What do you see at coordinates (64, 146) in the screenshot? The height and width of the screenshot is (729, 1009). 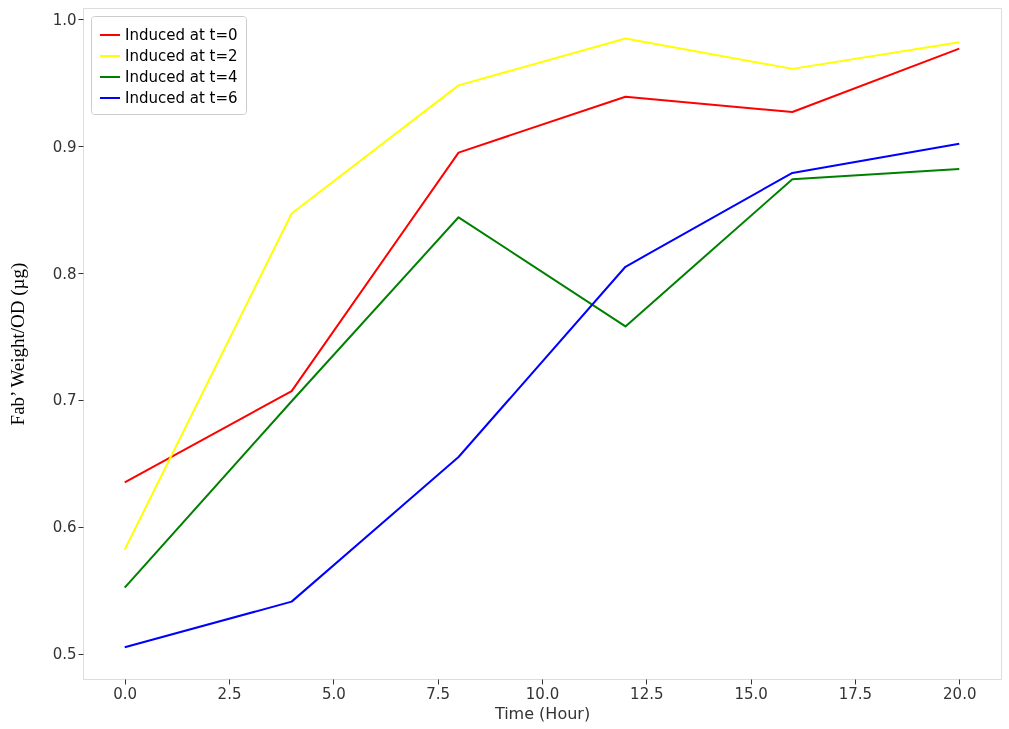 I see `y-tick-label: 0.9` at bounding box center [64, 146].